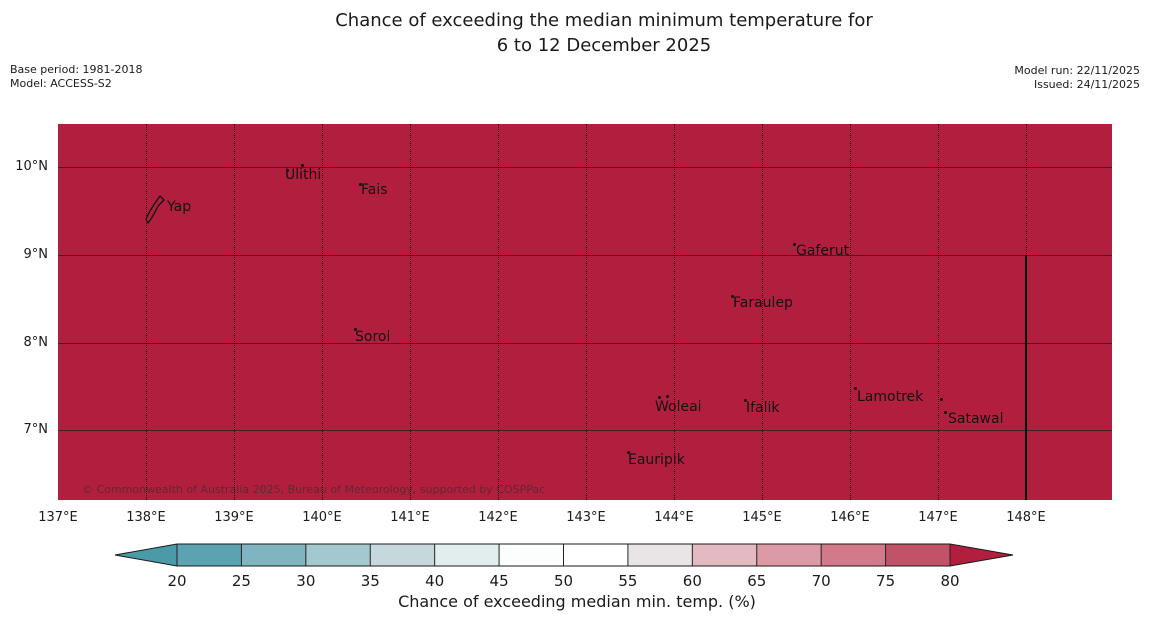 The image size is (1150, 644). I want to click on island-label-sorol: Sorol, so click(373, 337).